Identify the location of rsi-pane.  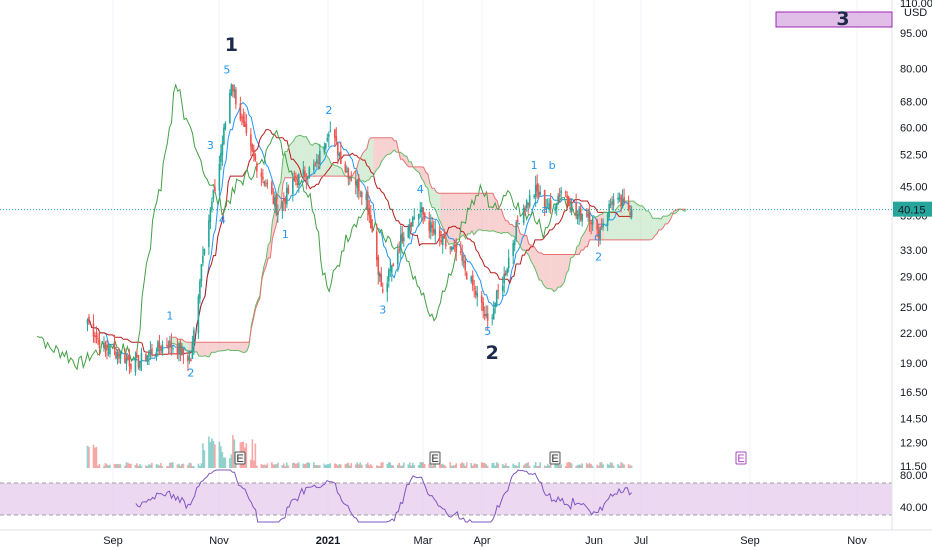
(446, 496).